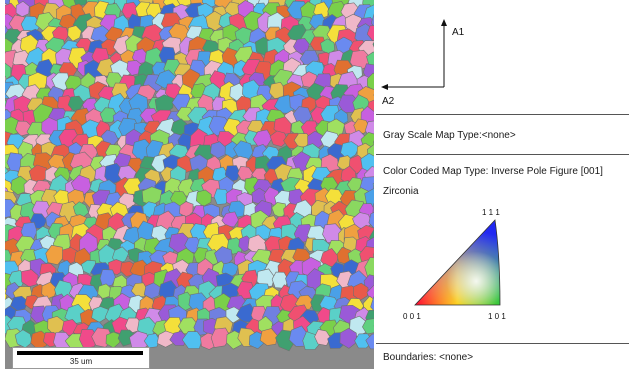 Image resolution: width=629 pixels, height=369 pixels. I want to click on a2-label: A2, so click(388, 101).